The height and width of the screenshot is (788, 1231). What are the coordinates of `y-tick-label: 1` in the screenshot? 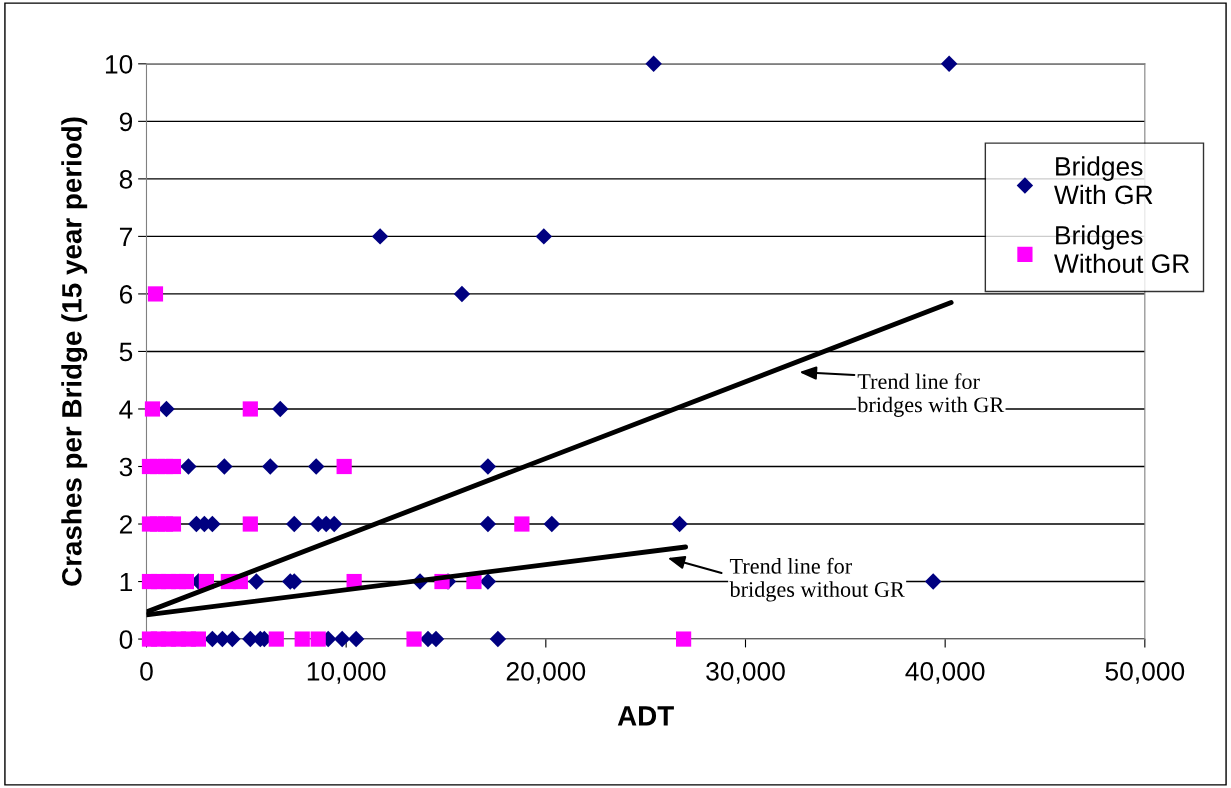 It's located at (126, 582).